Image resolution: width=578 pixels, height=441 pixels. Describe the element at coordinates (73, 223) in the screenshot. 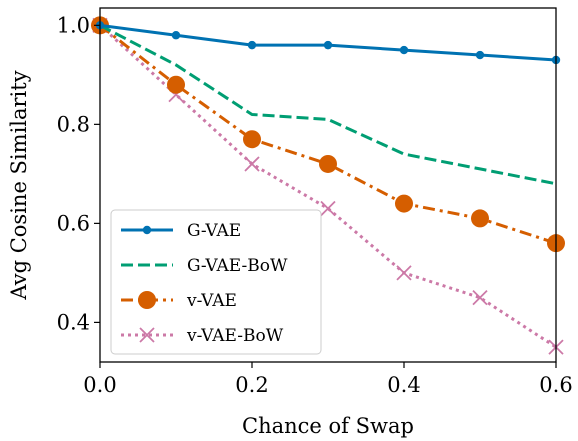

I see `y-tick-label: 0.6` at that location.